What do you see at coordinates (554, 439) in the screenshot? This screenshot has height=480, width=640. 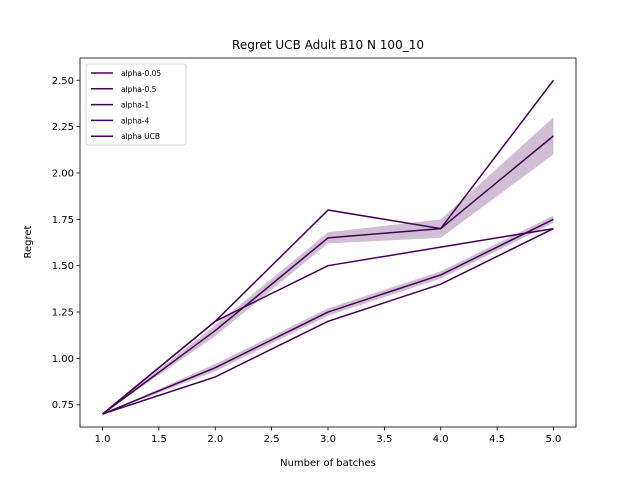 I see `x-tick-label: 5.0` at bounding box center [554, 439].